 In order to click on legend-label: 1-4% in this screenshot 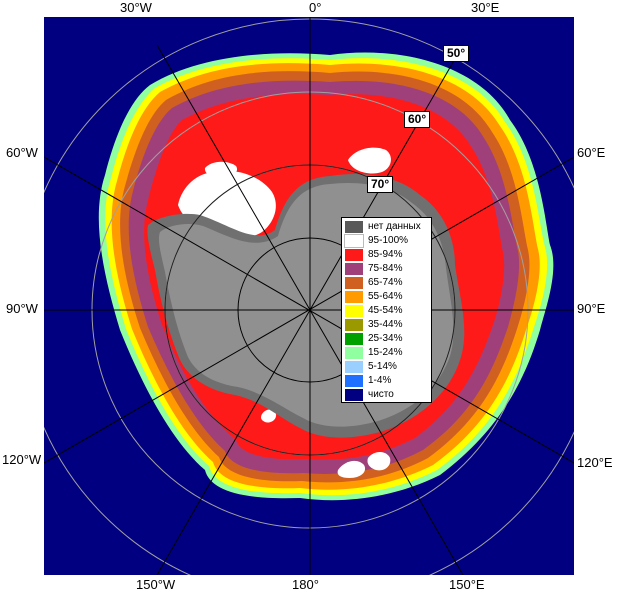, I will do `click(380, 380)`.